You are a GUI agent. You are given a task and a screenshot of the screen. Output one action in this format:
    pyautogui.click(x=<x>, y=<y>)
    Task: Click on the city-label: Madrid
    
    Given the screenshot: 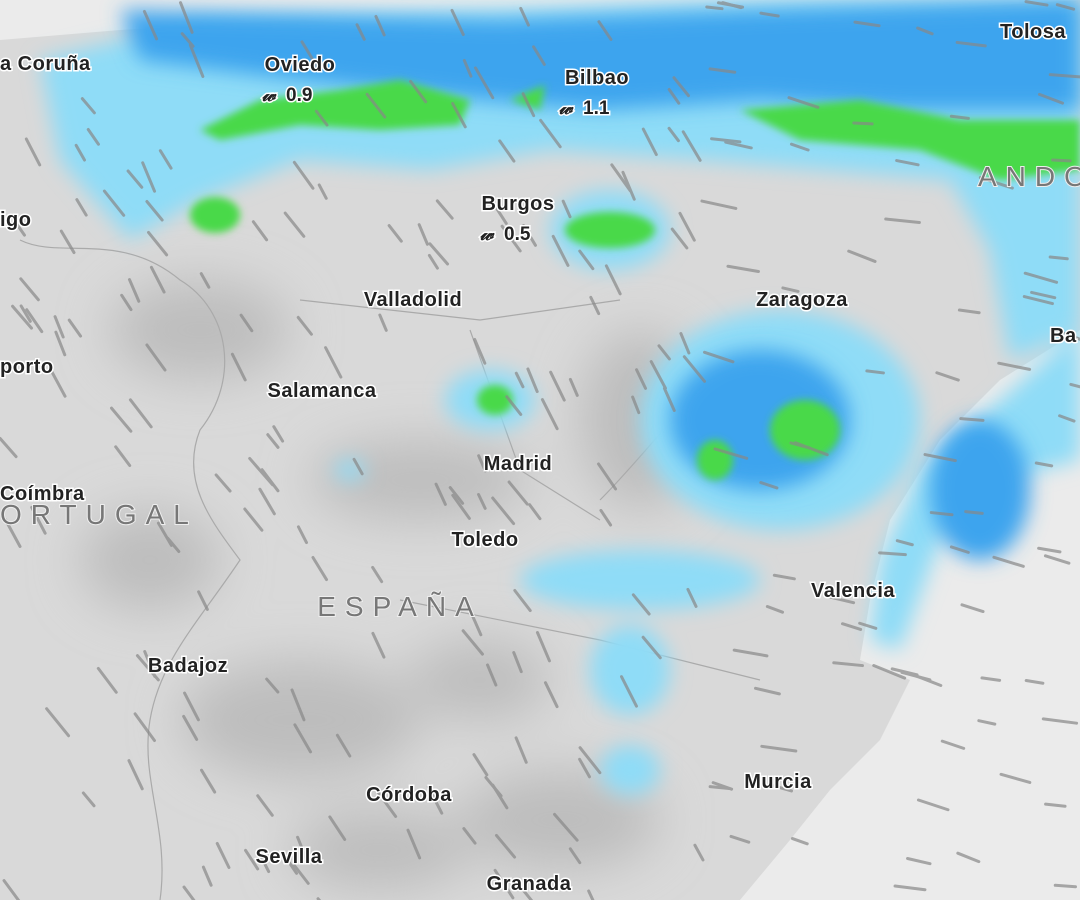 What is the action you would take?
    pyautogui.click(x=518, y=464)
    